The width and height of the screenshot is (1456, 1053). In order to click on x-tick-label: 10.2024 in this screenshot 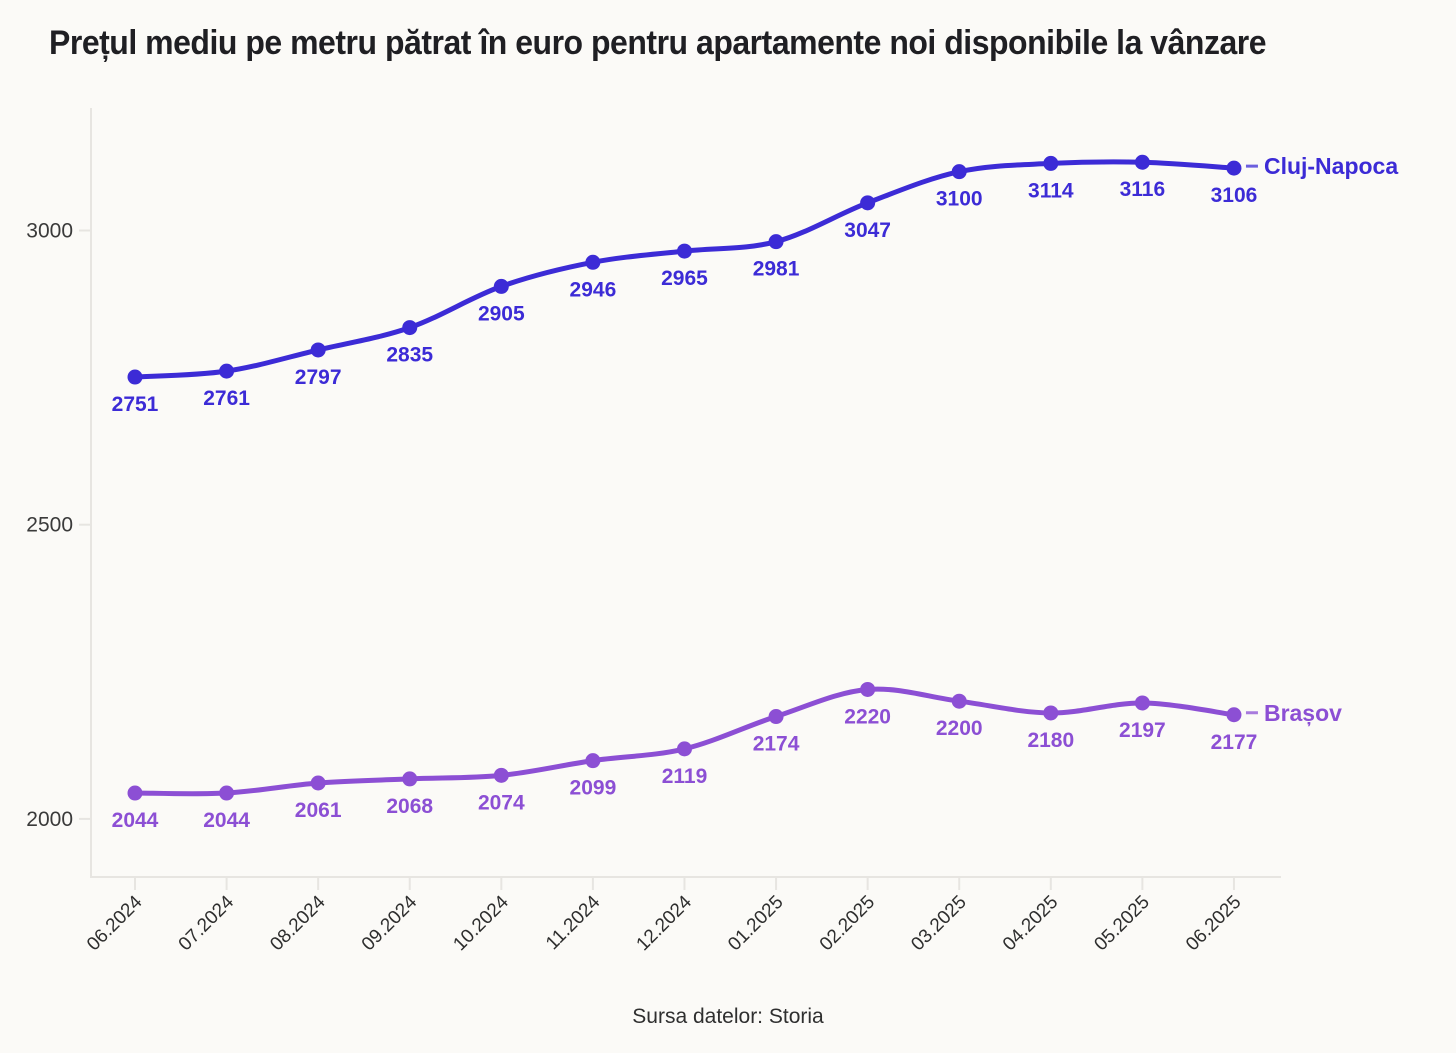, I will do `click(481, 923)`.